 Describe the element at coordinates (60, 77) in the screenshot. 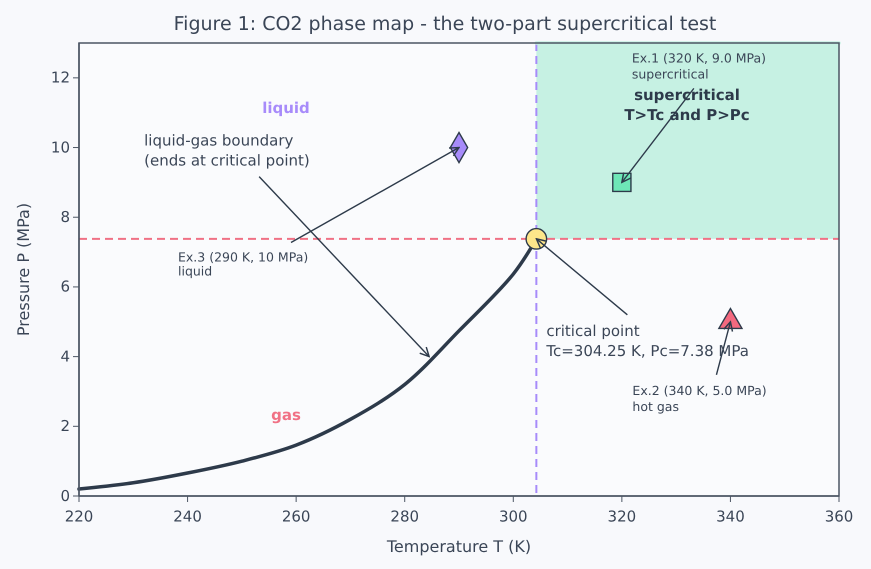

I see `y-tick-label: 12` at that location.